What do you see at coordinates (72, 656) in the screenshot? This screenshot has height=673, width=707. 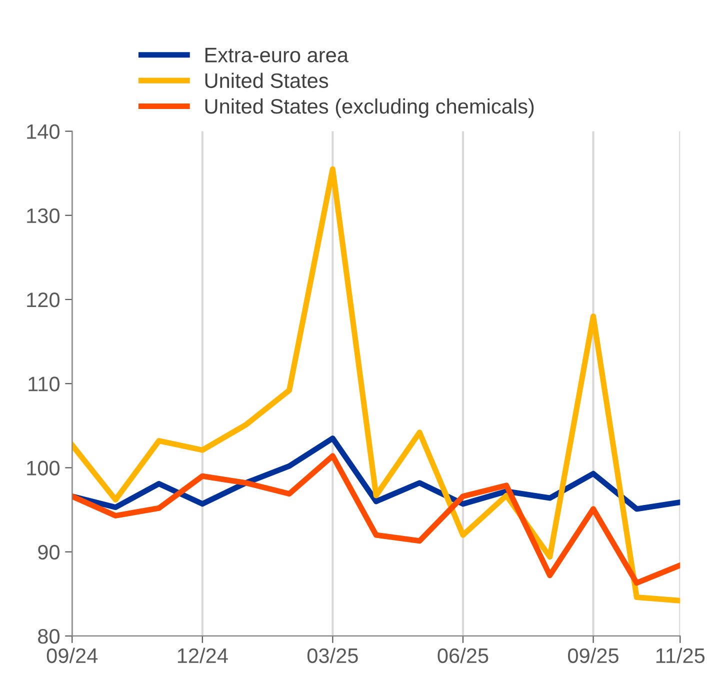 I see `x-tick-label: 09/24` at bounding box center [72, 656].